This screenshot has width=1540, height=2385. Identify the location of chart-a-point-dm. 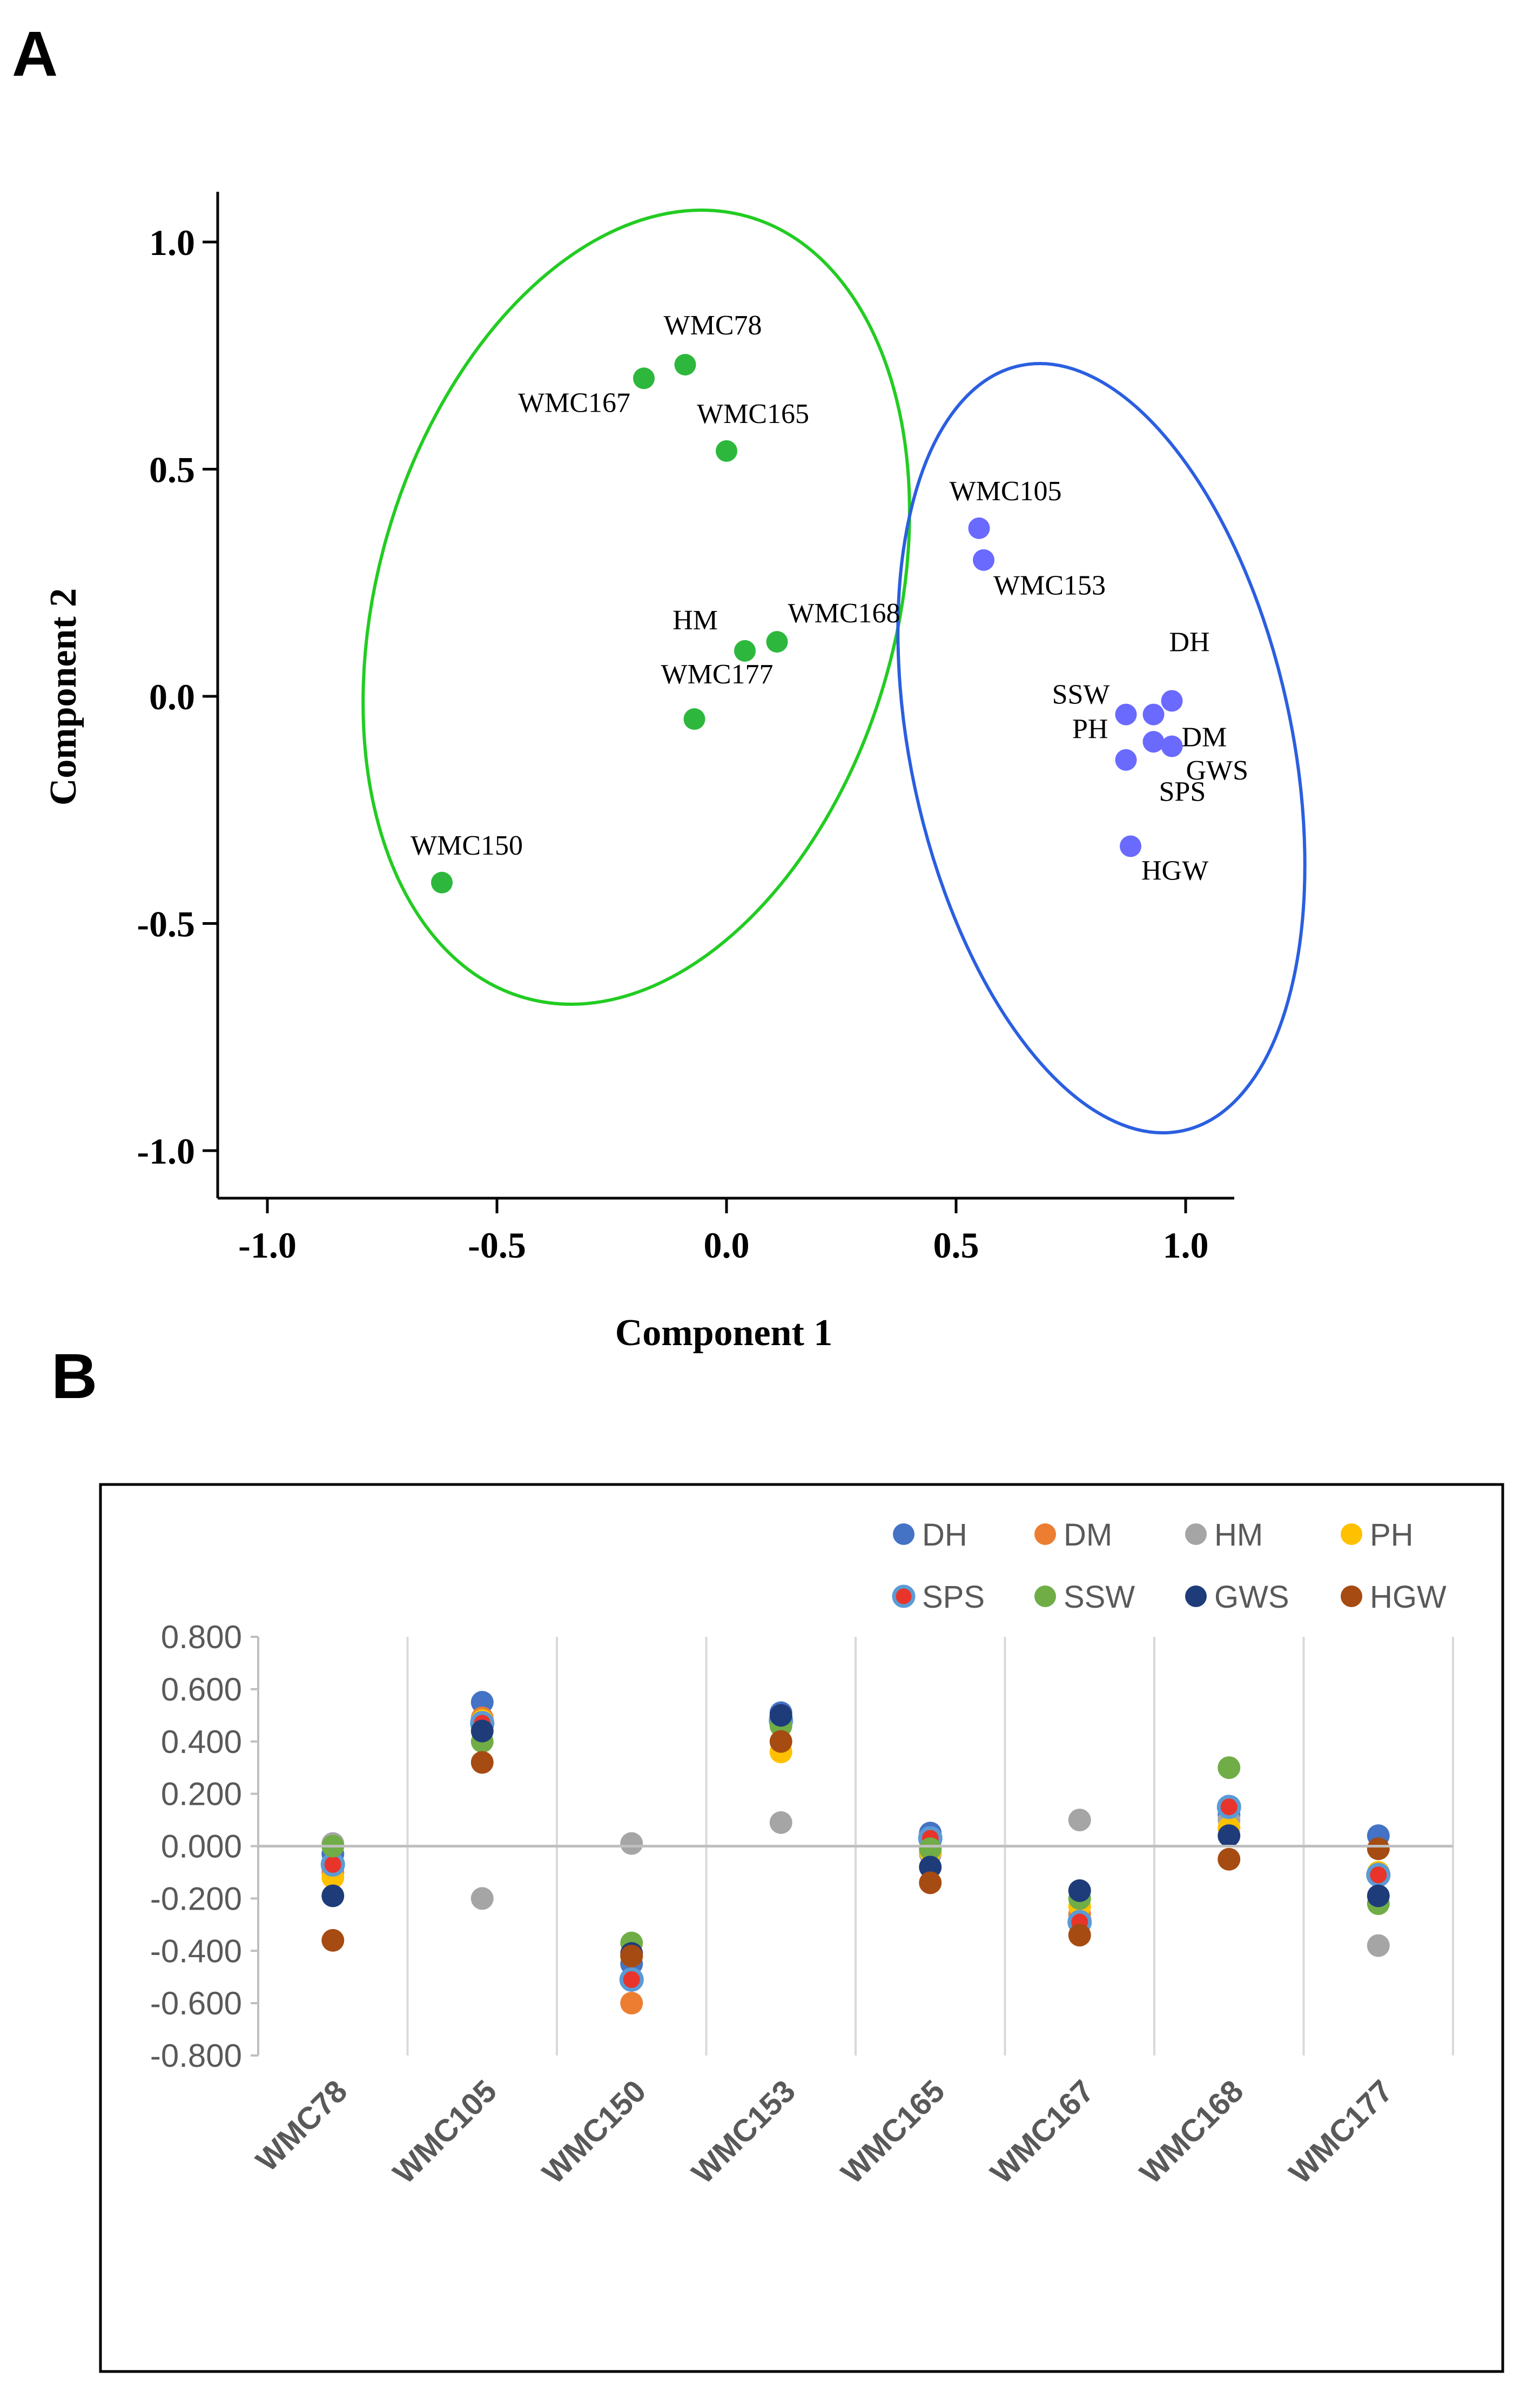
(1172, 746).